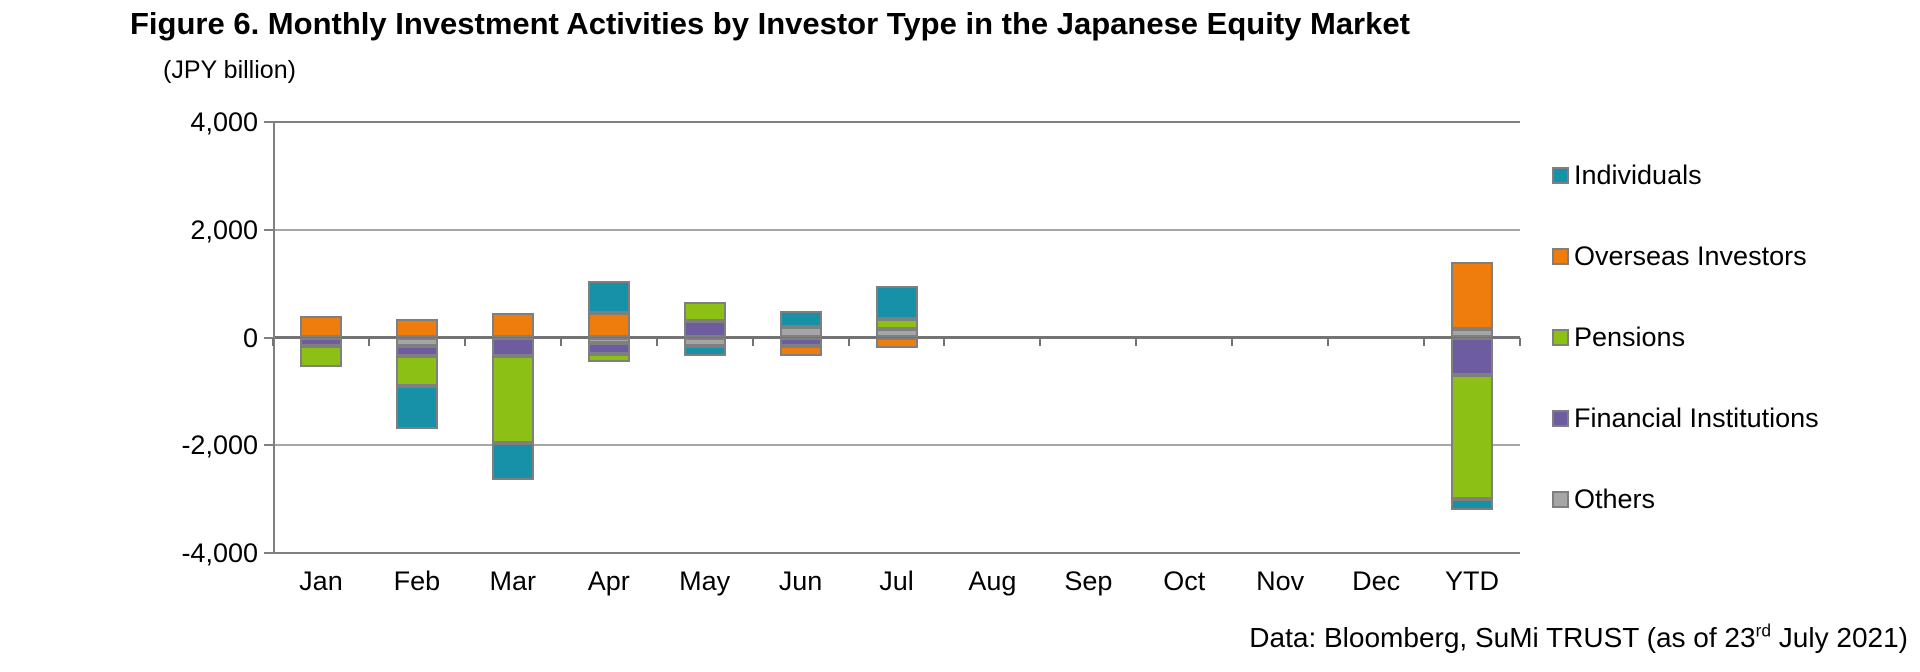 The width and height of the screenshot is (1920, 672). Describe the element at coordinates (1472, 504) in the screenshot. I see `bar-segment-ytd-individuals` at that location.